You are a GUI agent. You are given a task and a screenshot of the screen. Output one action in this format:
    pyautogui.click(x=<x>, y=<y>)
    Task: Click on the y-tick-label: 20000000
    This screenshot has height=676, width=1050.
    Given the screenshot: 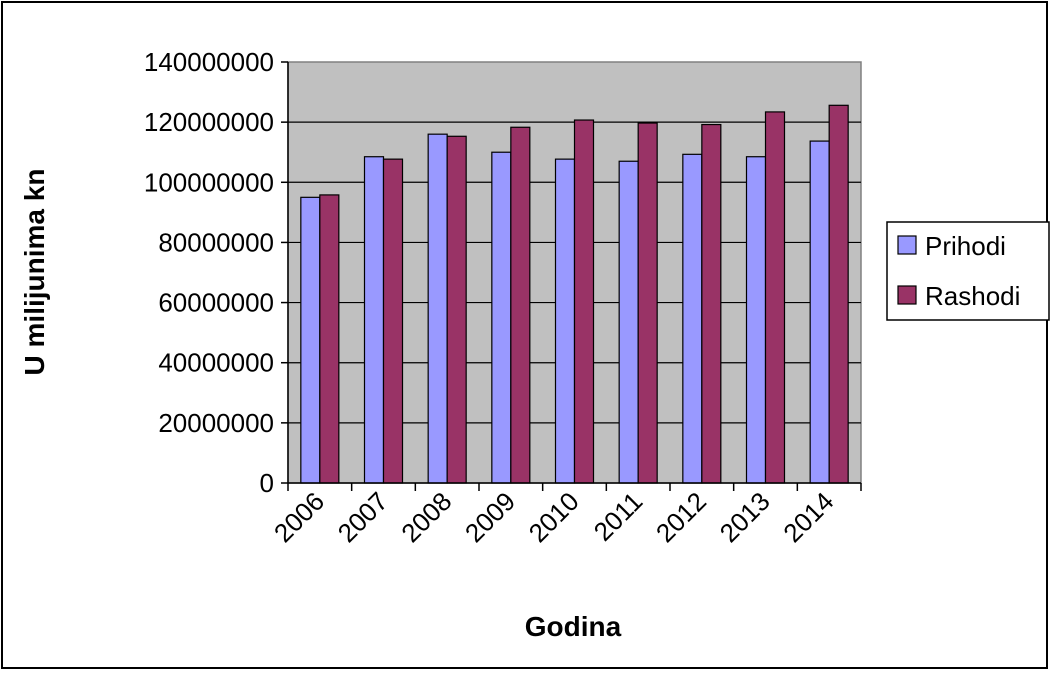 What is the action you would take?
    pyautogui.click(x=216, y=423)
    